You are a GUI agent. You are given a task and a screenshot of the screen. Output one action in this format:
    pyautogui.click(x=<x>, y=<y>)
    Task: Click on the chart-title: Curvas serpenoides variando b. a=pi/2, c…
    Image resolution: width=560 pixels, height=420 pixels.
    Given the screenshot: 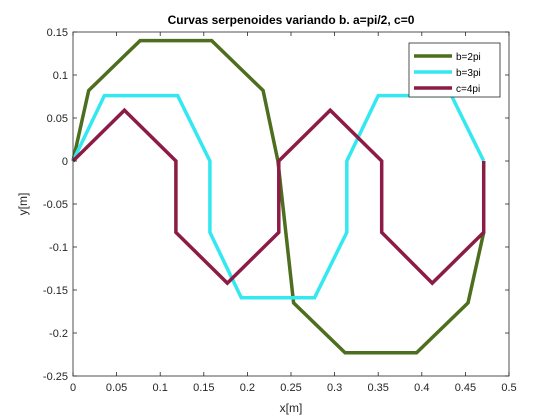 What is the action you would take?
    pyautogui.click(x=291, y=20)
    